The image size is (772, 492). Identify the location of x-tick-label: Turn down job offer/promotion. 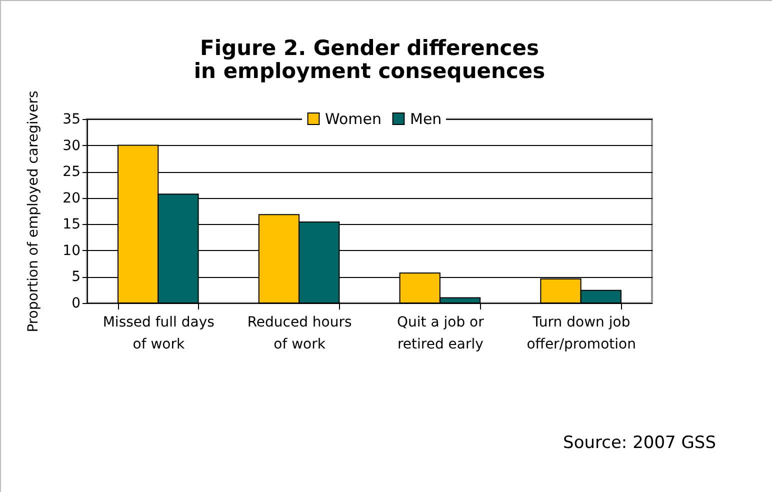
(581, 333).